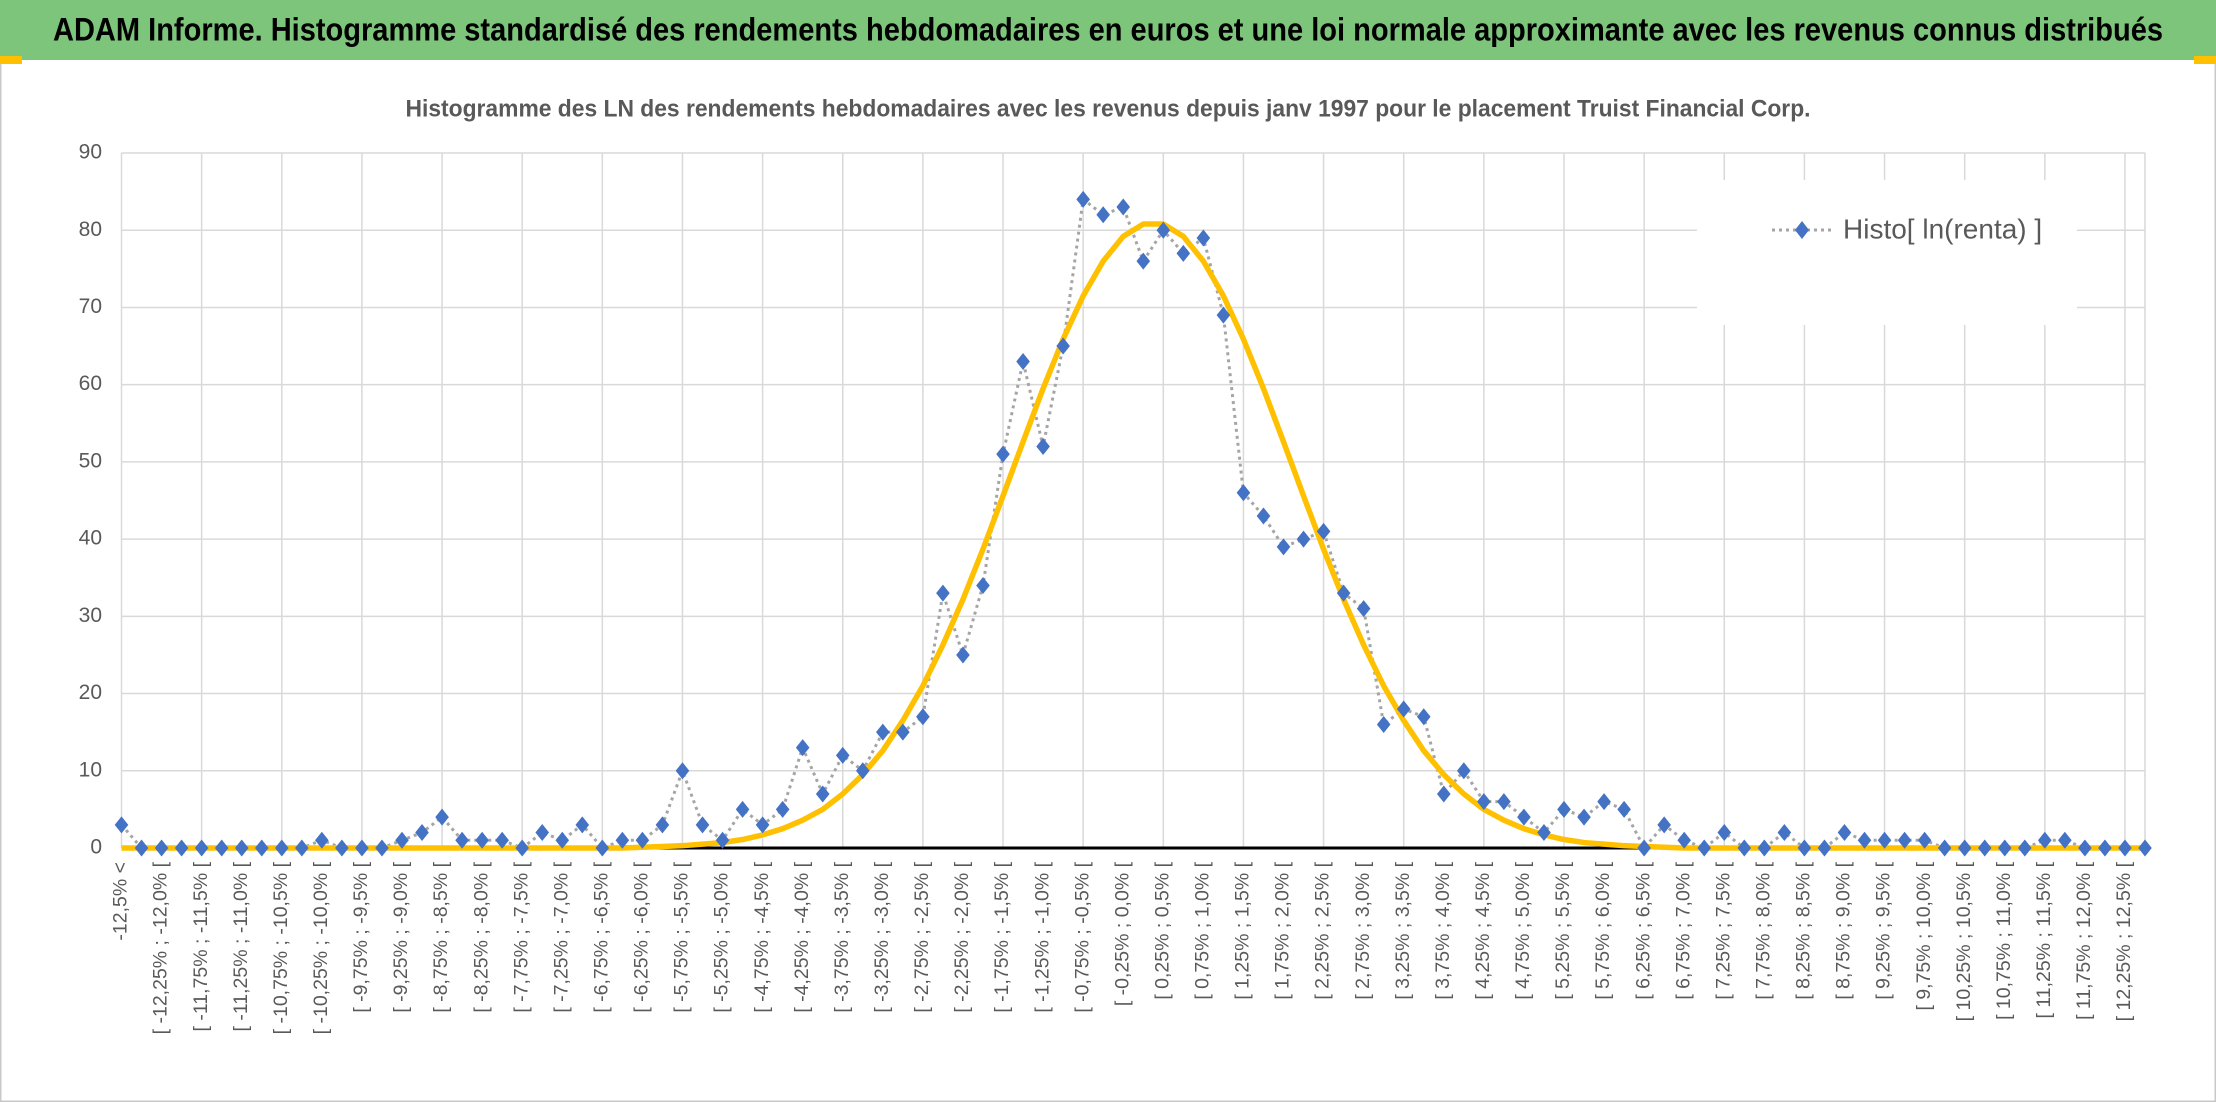 The image size is (2216, 1102). I want to click on x-tick-label: -12,5% <, so click(121, 901).